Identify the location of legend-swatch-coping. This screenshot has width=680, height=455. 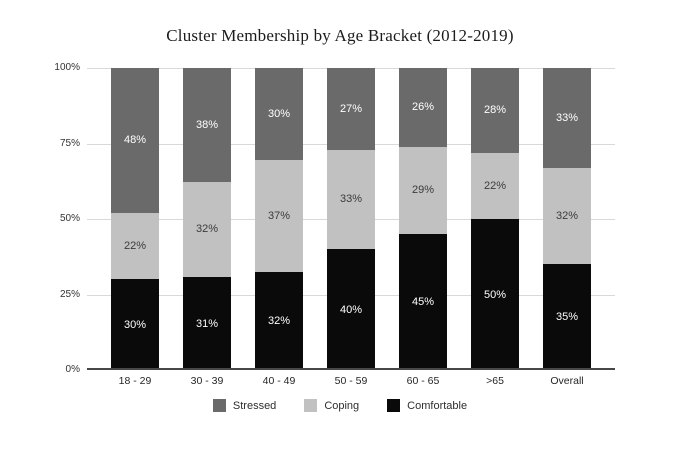
(311, 405).